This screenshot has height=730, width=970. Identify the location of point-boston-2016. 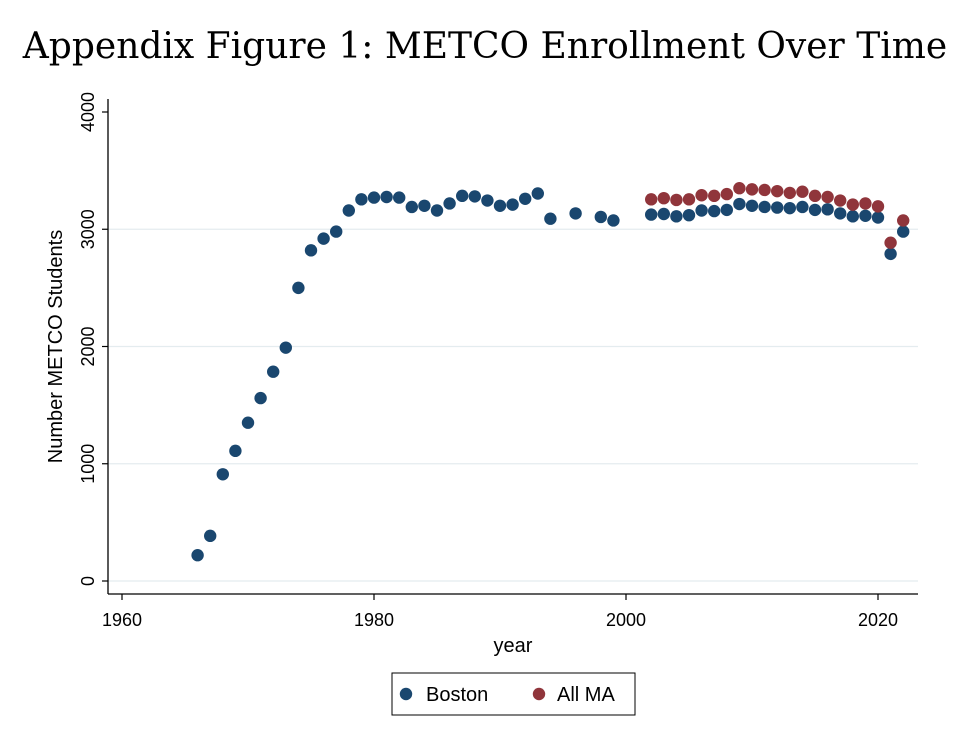
(827, 209).